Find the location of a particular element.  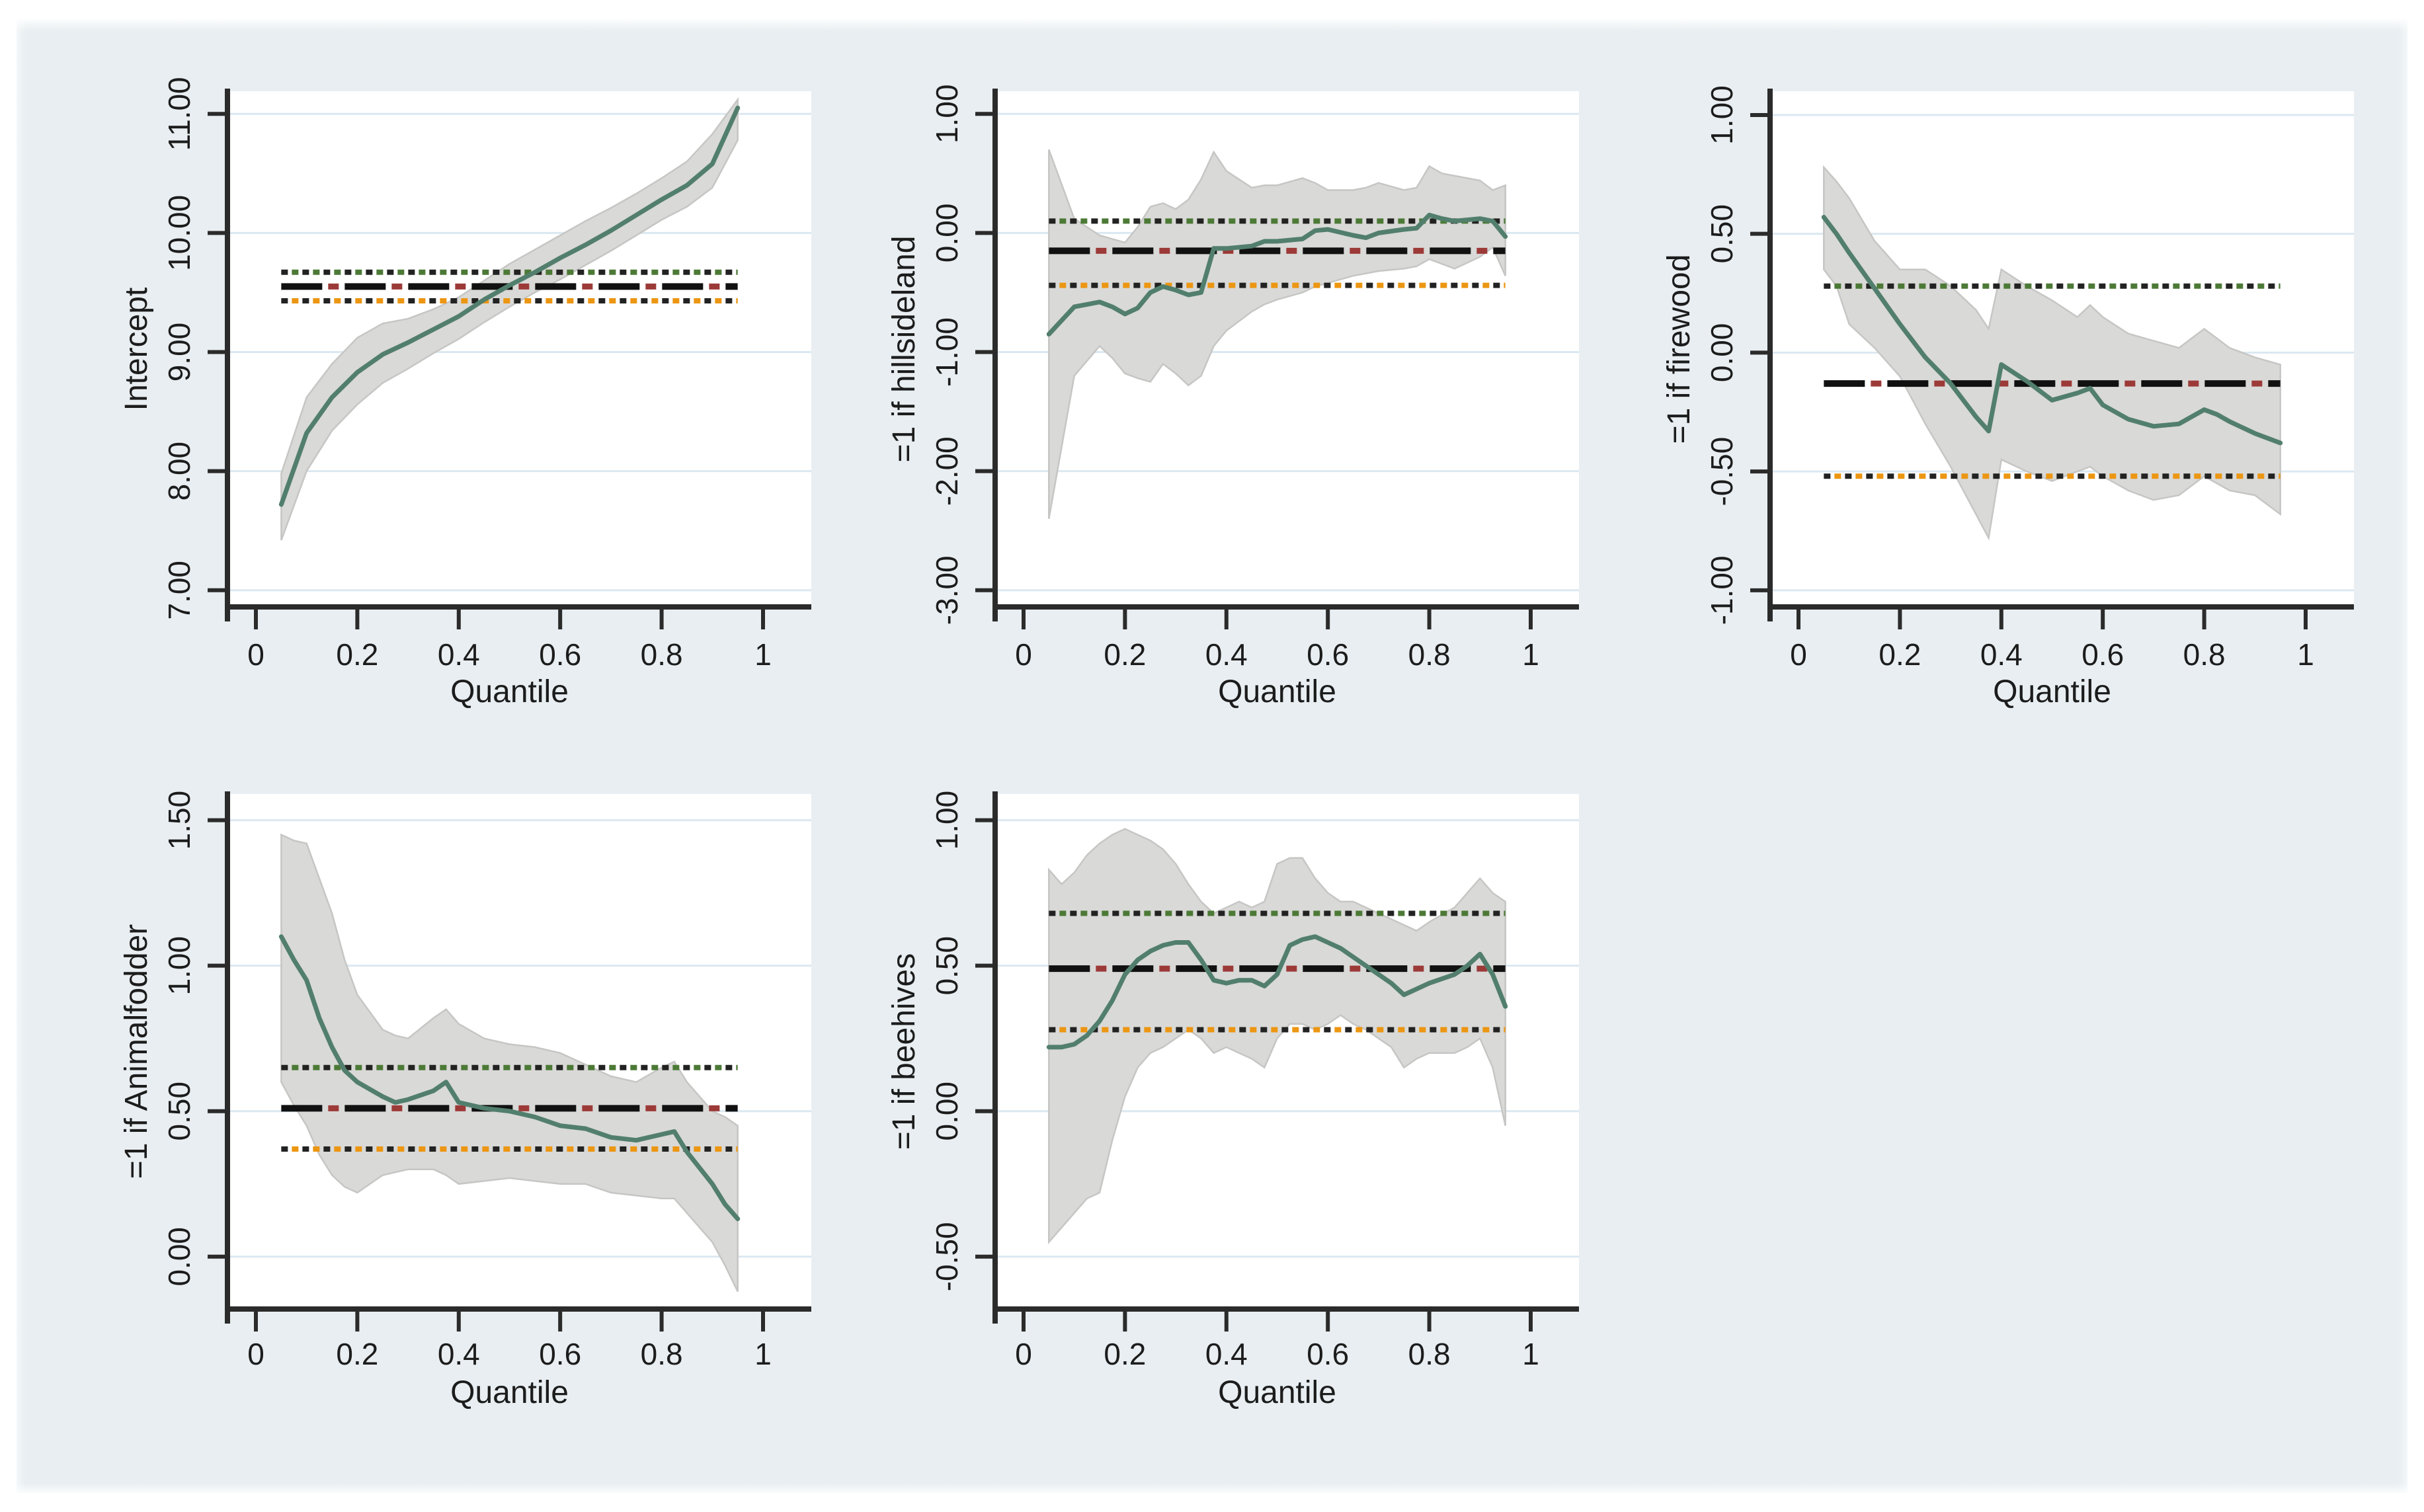

y-tick-label: -3.00 is located at coordinates (947, 590).